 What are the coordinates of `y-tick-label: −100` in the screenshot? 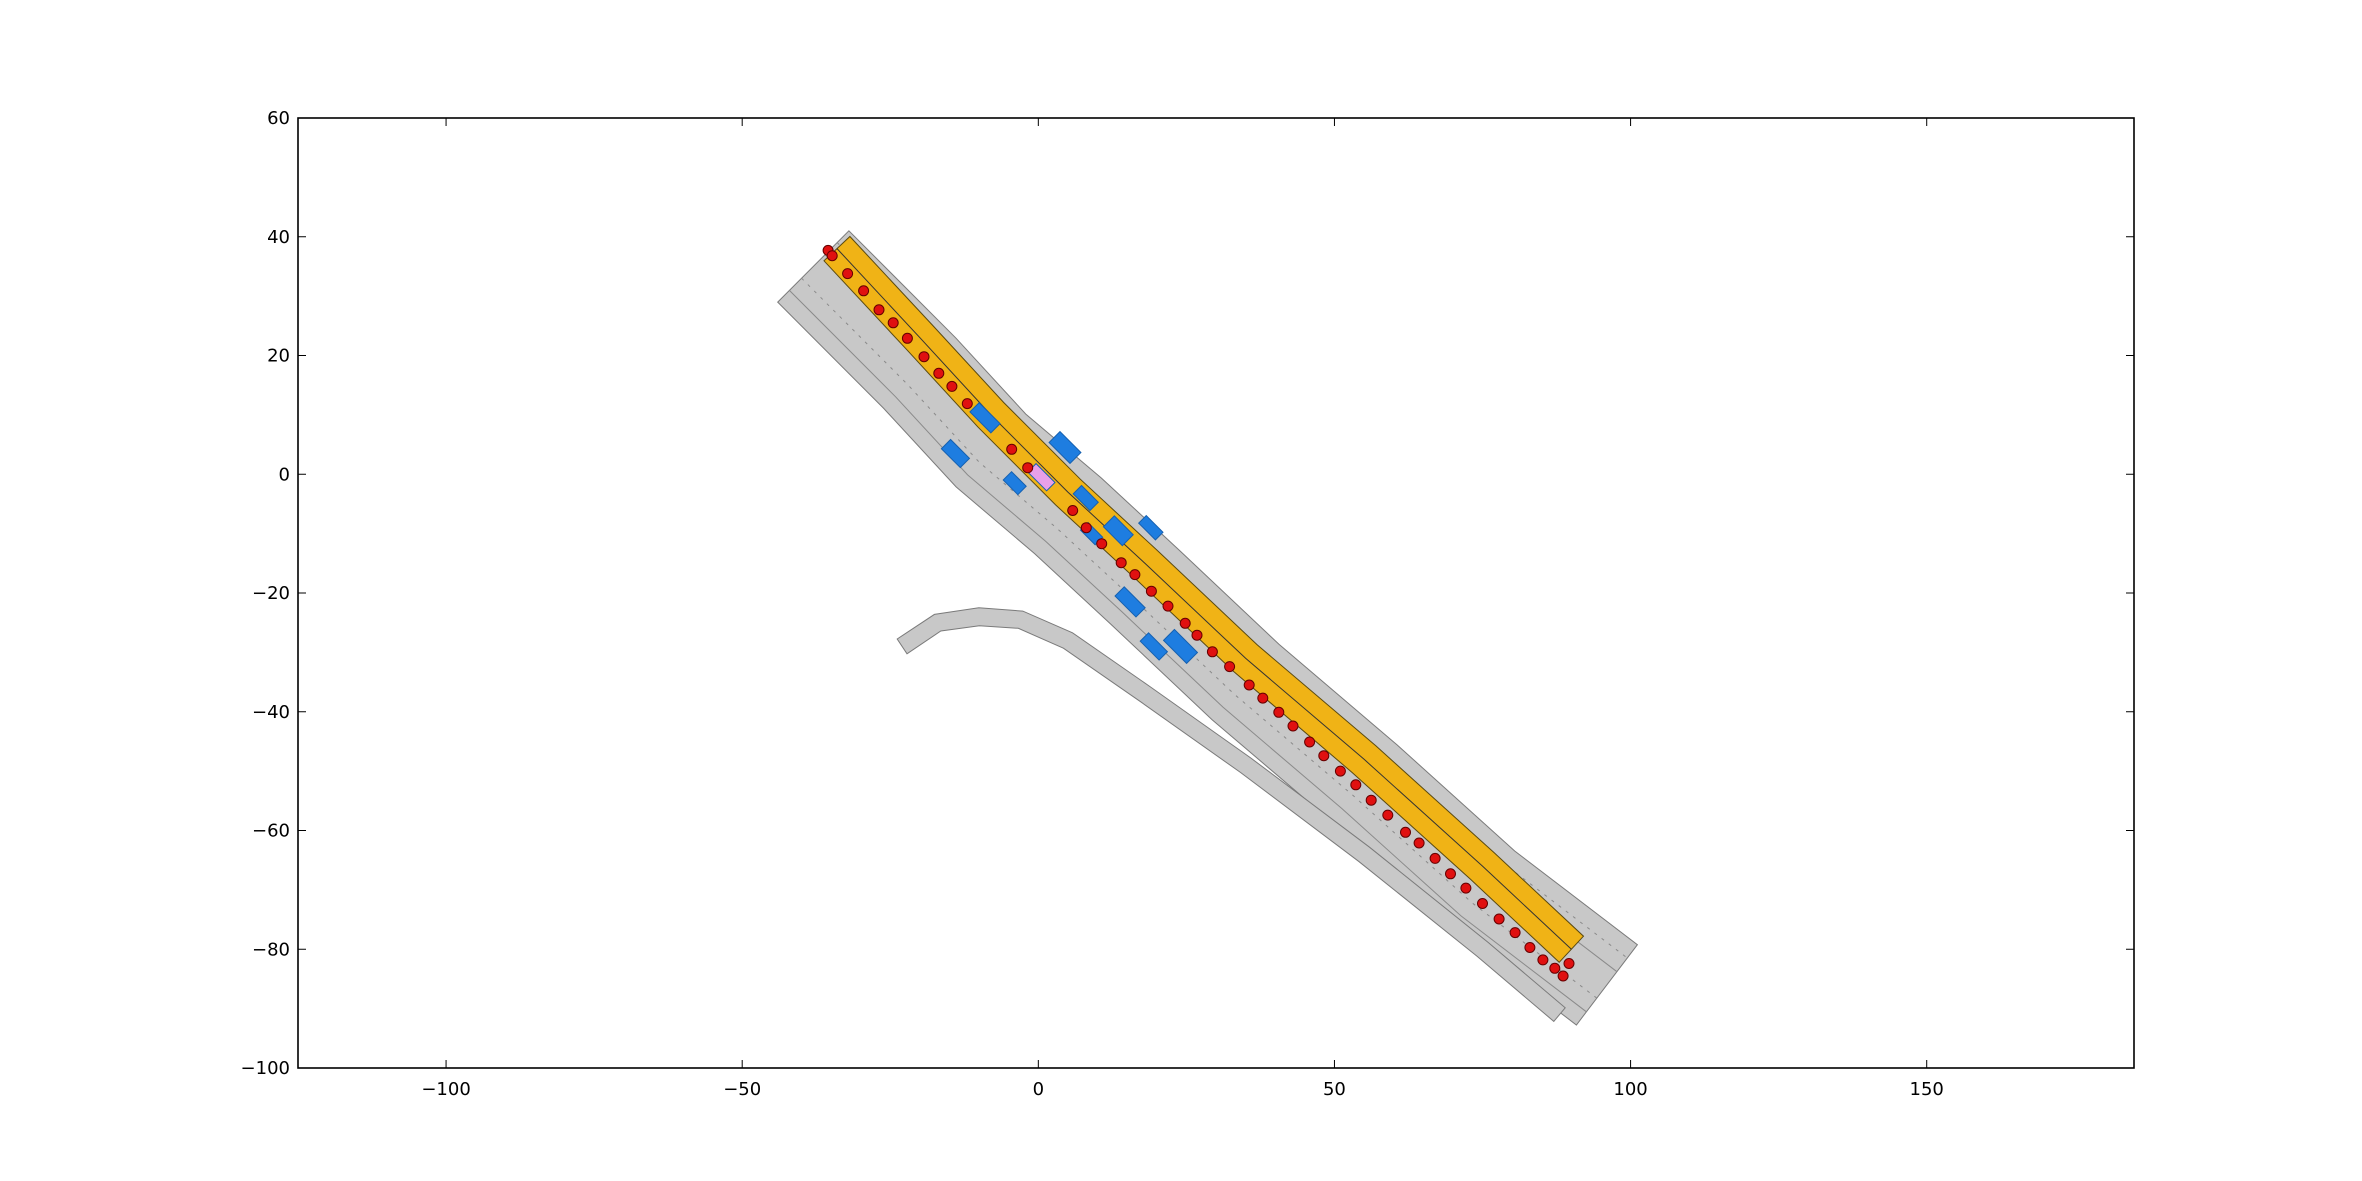 It's located at (265, 1068).